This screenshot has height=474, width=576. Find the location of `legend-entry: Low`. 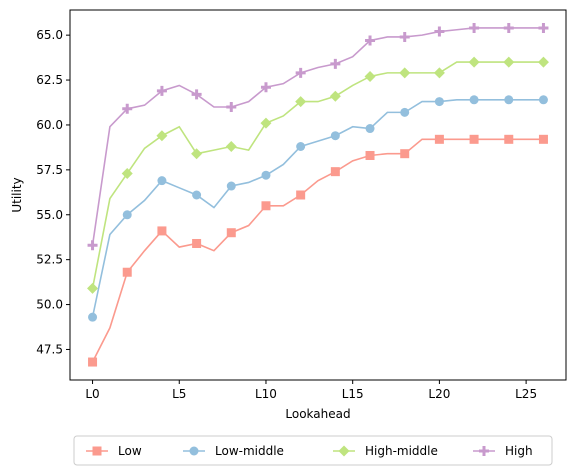

legend-entry: Low is located at coordinates (114, 451).